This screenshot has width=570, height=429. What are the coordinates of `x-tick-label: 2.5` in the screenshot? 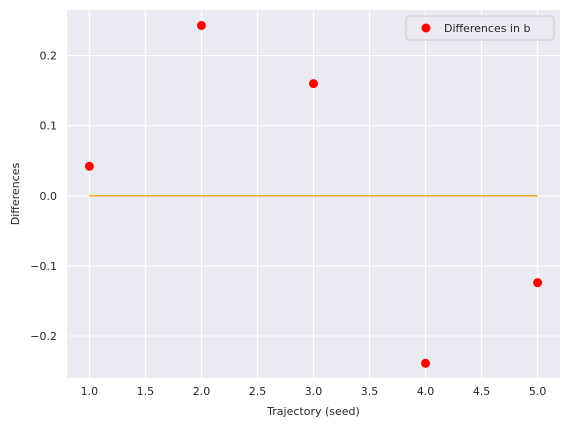 It's located at (258, 391).